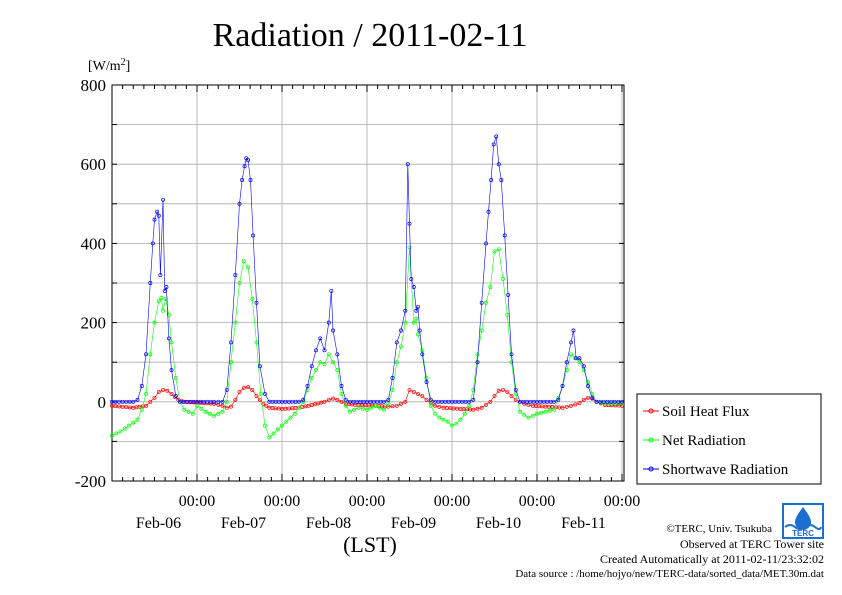  I want to click on water-drop-icon, so click(803, 518).